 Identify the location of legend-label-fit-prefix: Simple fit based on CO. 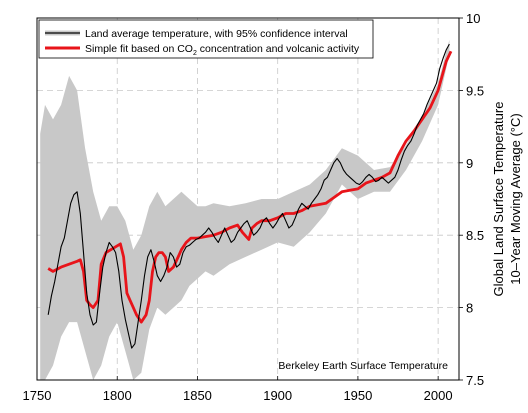
(139, 49).